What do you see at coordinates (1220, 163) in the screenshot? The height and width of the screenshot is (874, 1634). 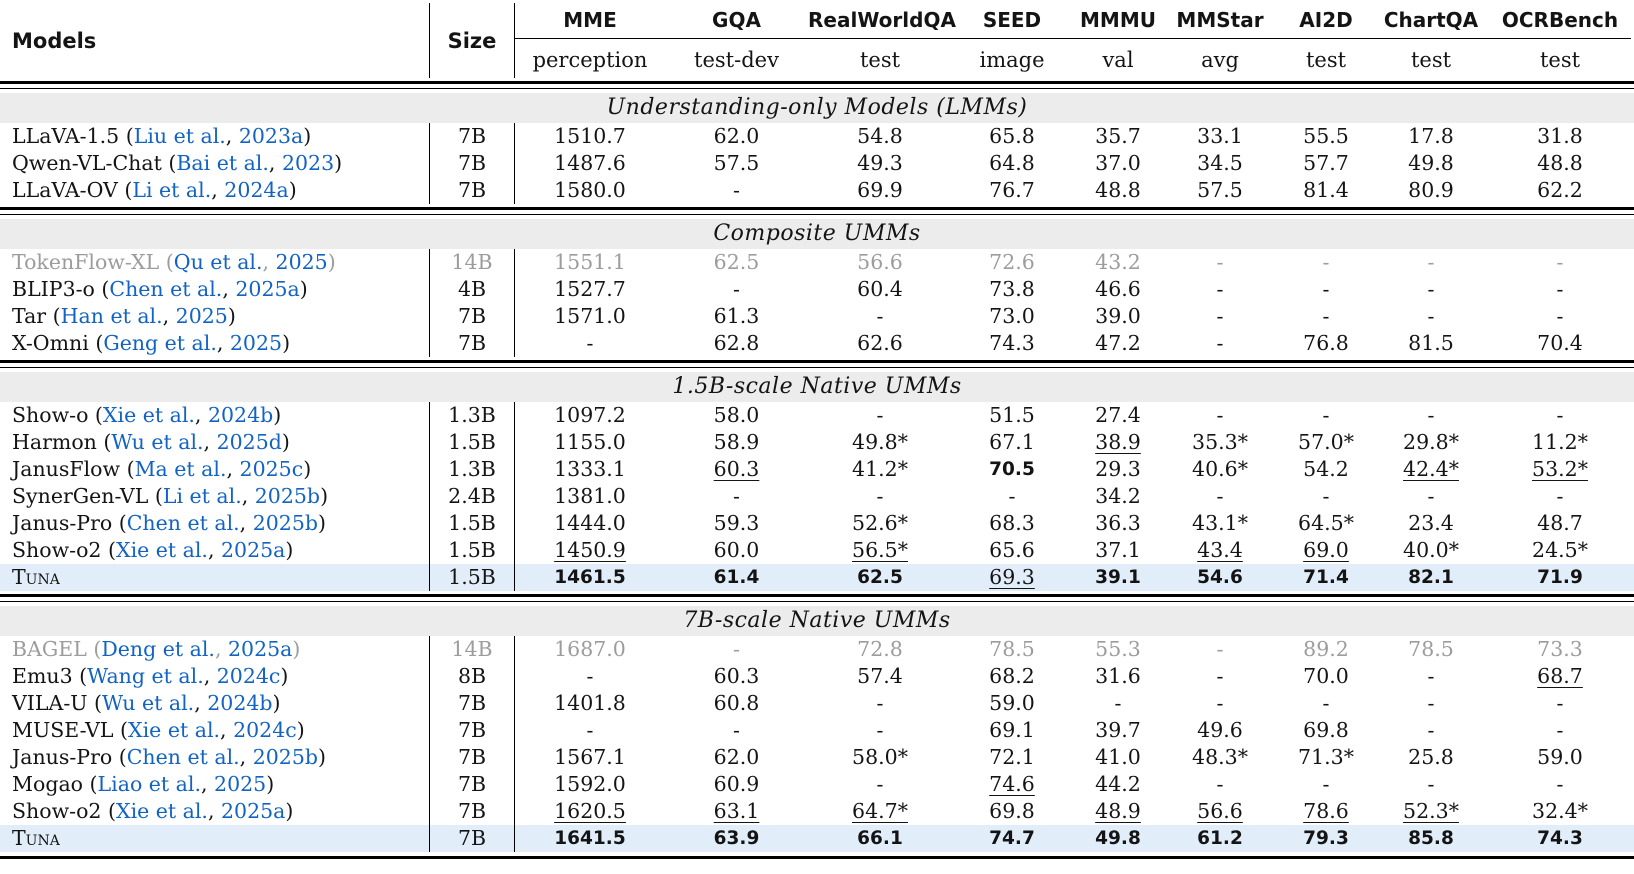 I see `metric-value-cell: 34.5` at bounding box center [1220, 163].